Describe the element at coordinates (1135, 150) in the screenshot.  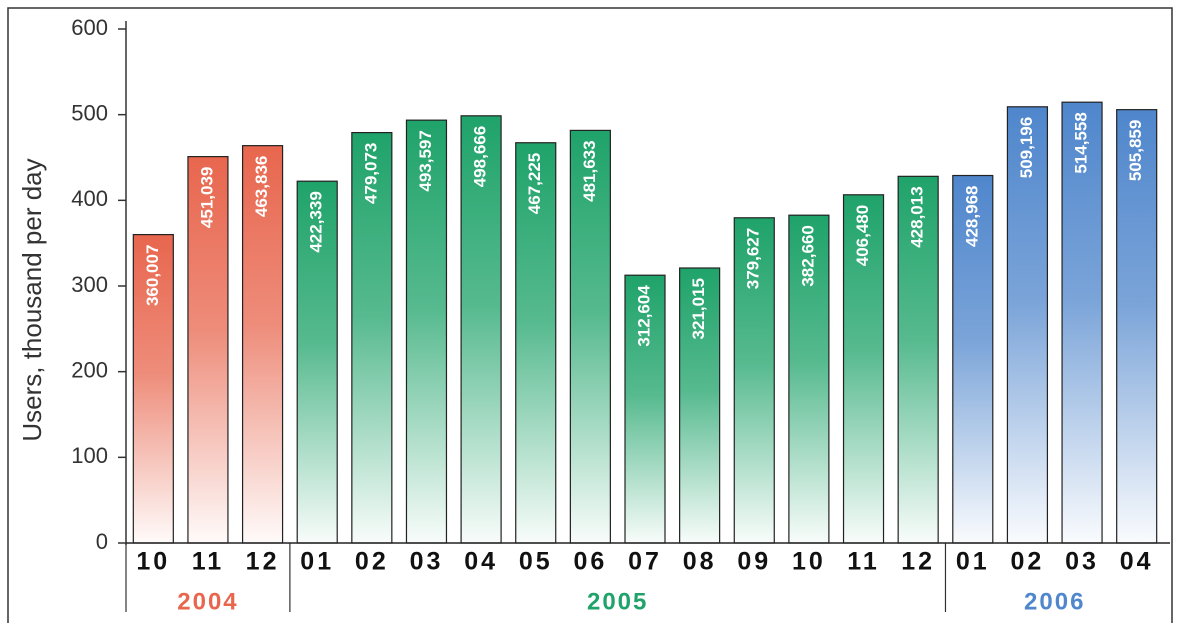
I see `value-label: 505,859` at that location.